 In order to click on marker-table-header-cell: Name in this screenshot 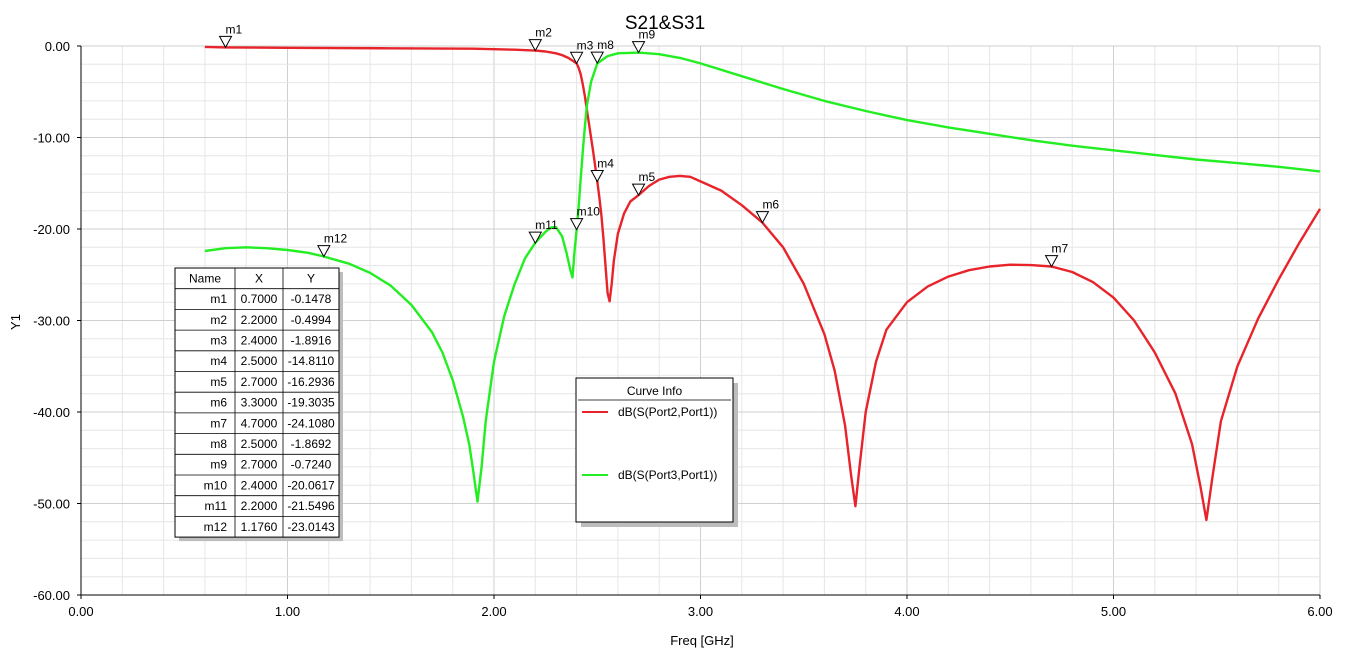, I will do `click(205, 278)`.